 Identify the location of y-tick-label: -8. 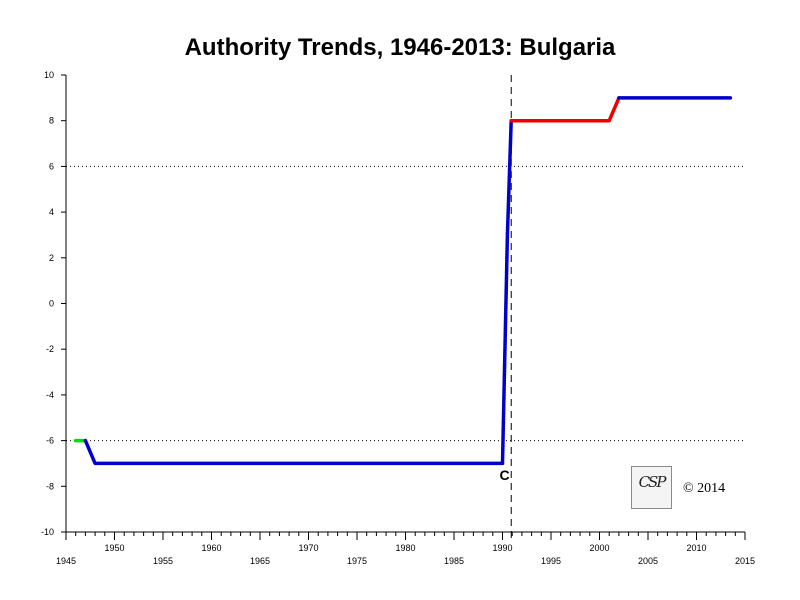
(50, 486).